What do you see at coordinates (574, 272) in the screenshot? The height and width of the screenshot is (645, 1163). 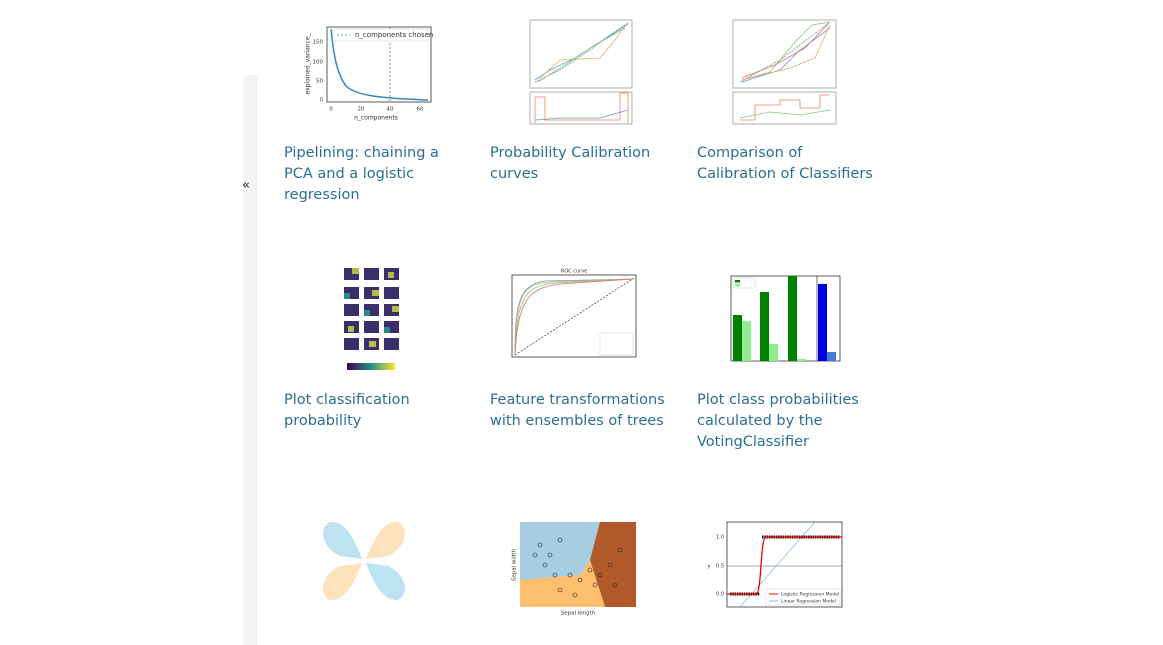 I see `thumb-title: ROC curve` at bounding box center [574, 272].